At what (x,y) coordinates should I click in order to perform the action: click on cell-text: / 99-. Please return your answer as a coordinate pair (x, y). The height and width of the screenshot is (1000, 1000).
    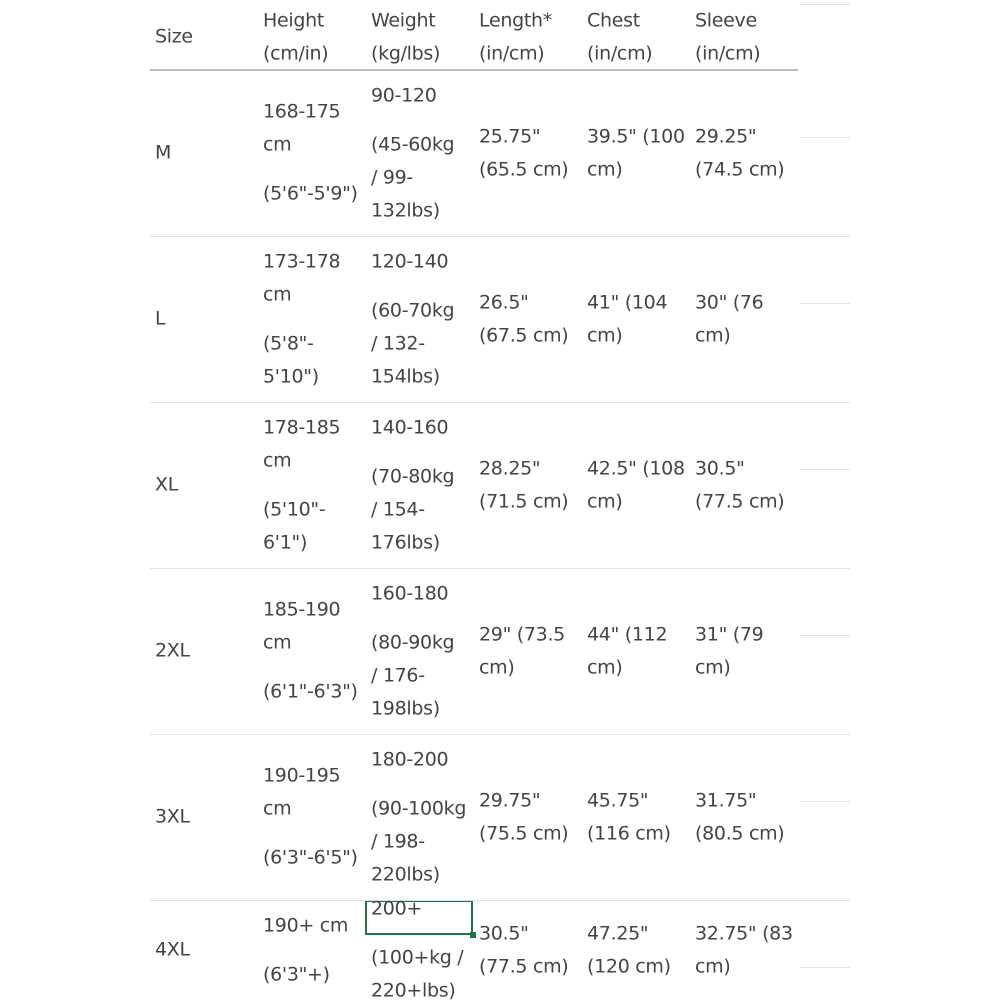
    Looking at the image, I should click on (392, 177).